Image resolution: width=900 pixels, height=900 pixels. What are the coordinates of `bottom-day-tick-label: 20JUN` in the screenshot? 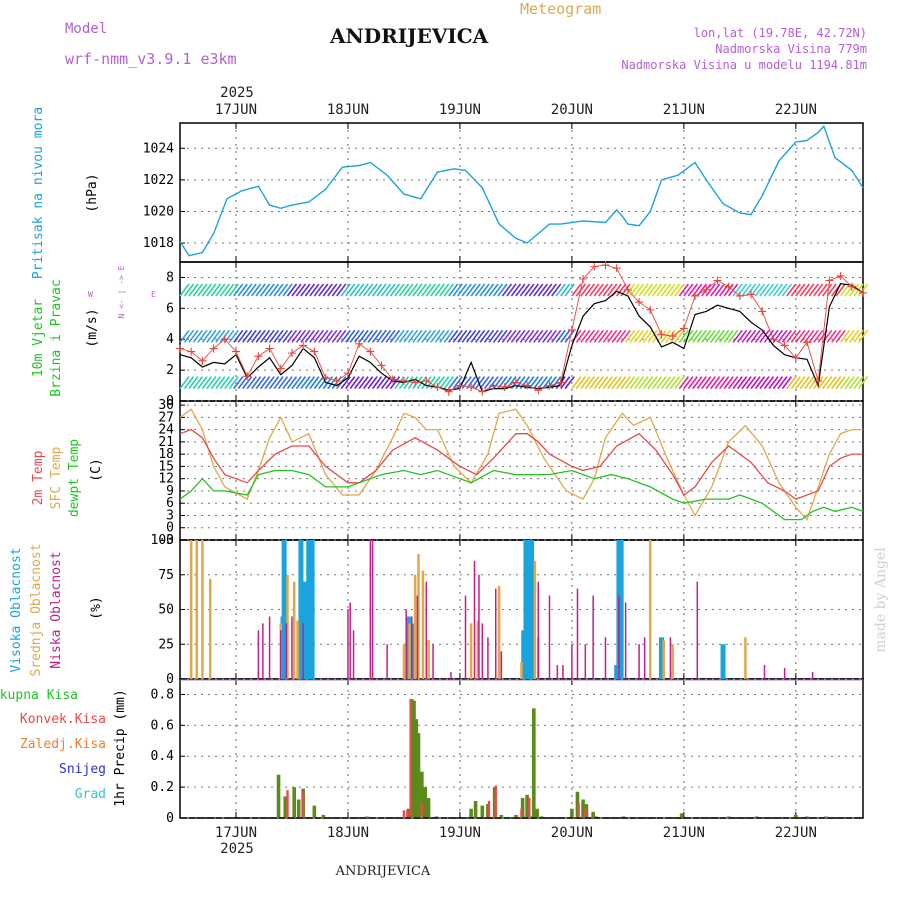 It's located at (572, 833).